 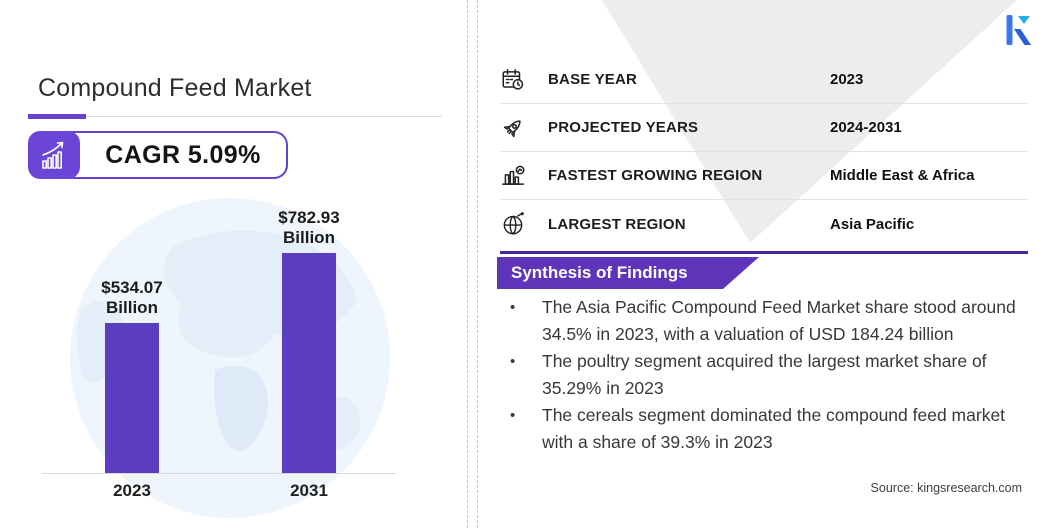 I want to click on bar-2031, so click(x=309, y=363).